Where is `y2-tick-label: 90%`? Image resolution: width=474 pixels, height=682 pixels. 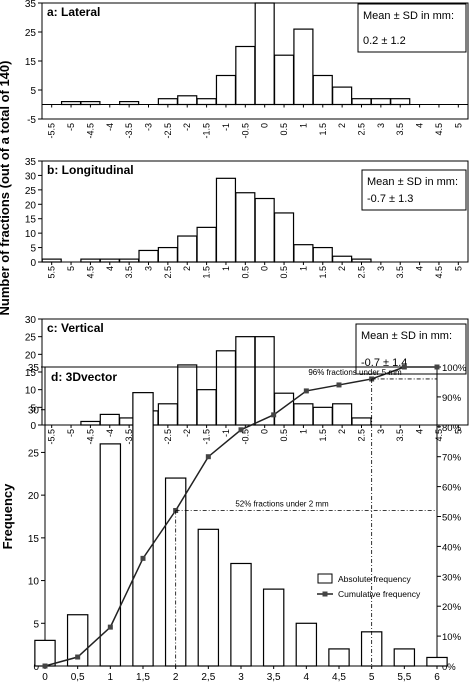
y2-tick-label: 90% is located at coordinates (452, 398).